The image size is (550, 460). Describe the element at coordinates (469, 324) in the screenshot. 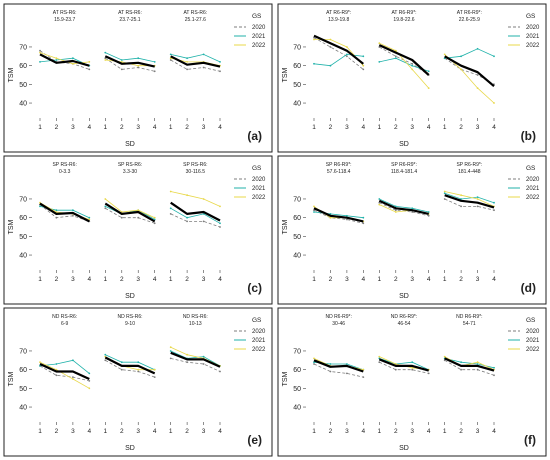

I see `facet-subtitle: 54-71` at that location.